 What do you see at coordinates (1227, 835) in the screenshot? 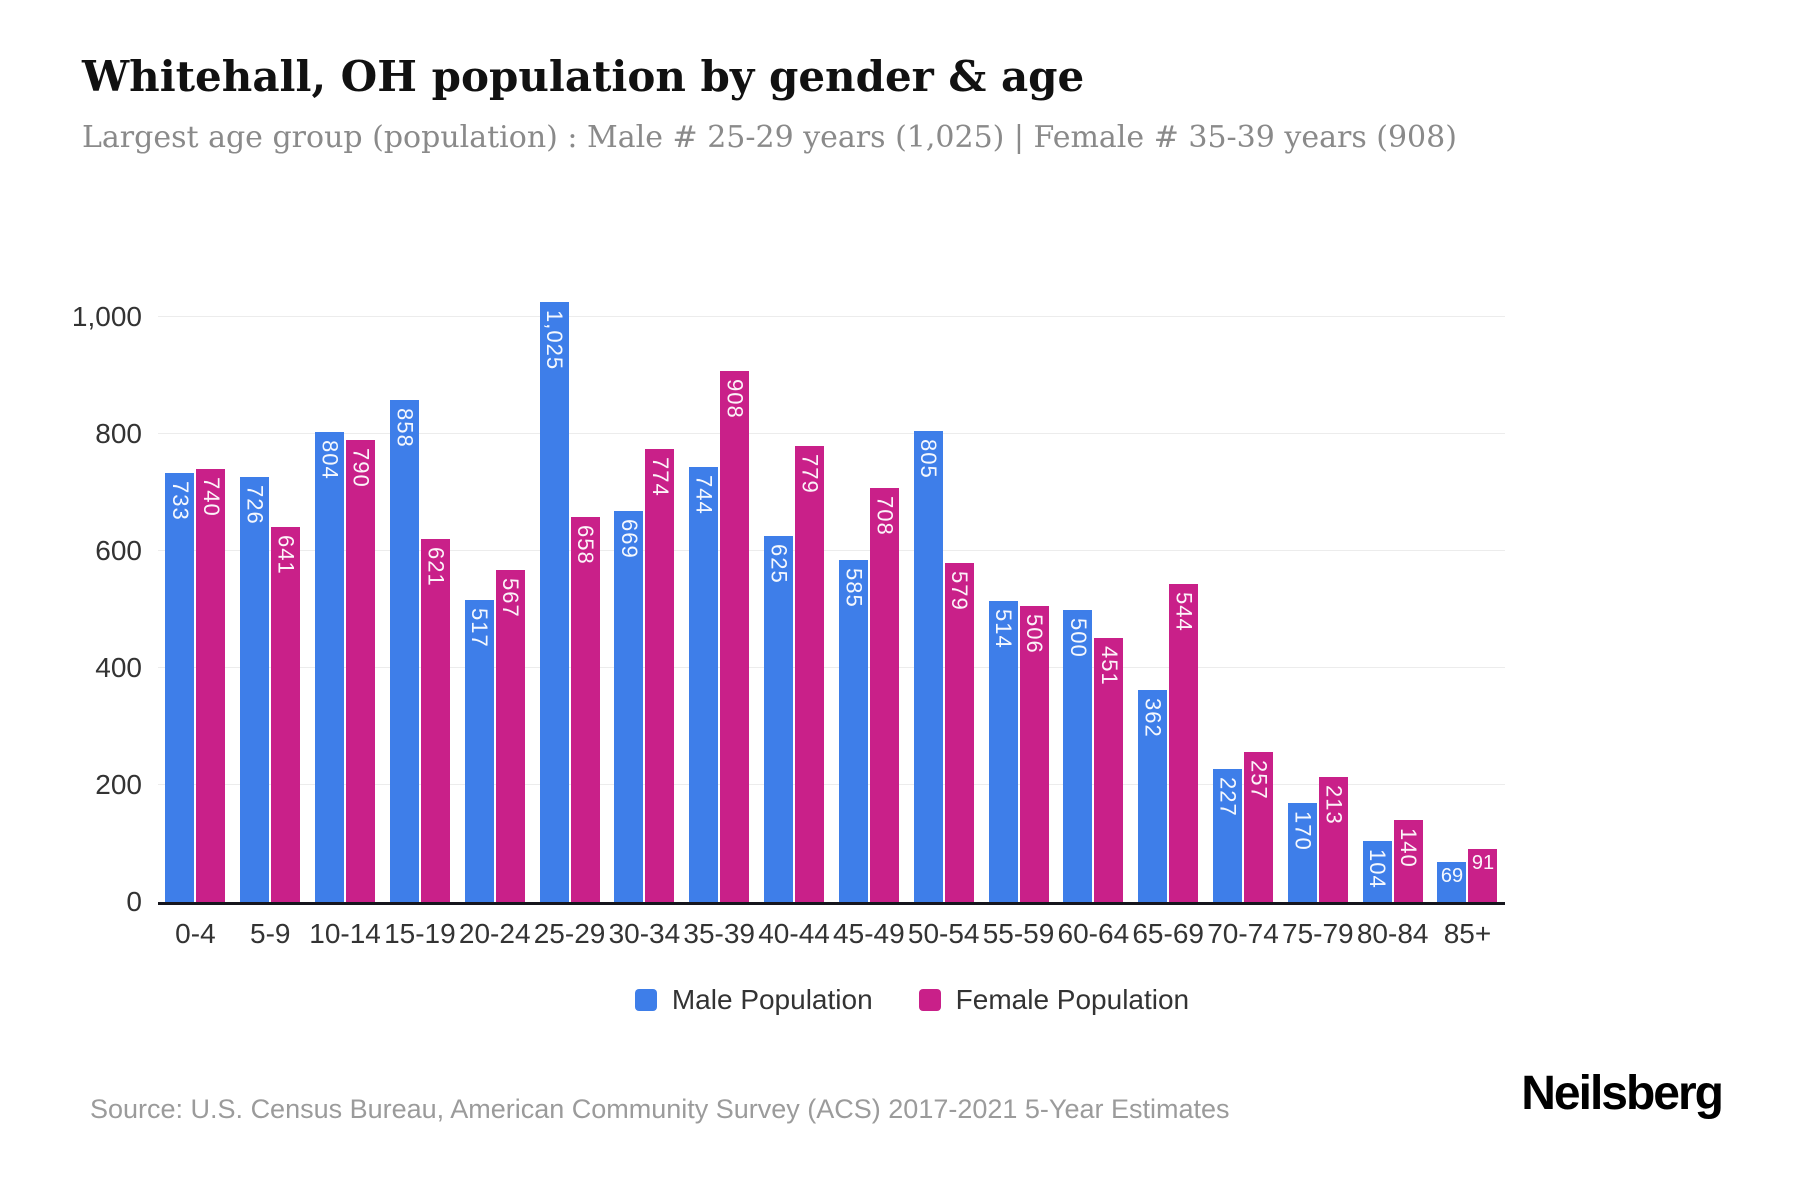
I see `male-bar: 227` at bounding box center [1227, 835].